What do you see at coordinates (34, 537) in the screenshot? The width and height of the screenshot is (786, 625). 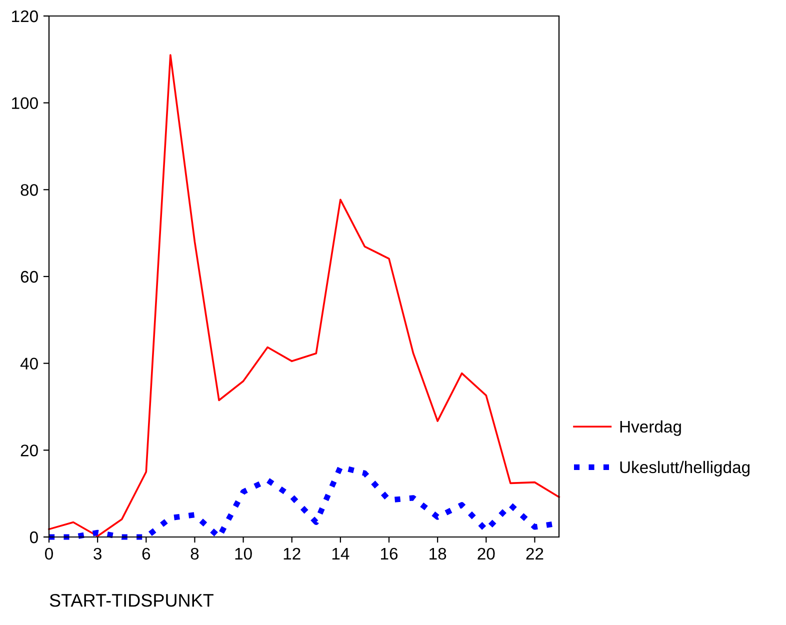 I see `y-tick-label: 0` at bounding box center [34, 537].